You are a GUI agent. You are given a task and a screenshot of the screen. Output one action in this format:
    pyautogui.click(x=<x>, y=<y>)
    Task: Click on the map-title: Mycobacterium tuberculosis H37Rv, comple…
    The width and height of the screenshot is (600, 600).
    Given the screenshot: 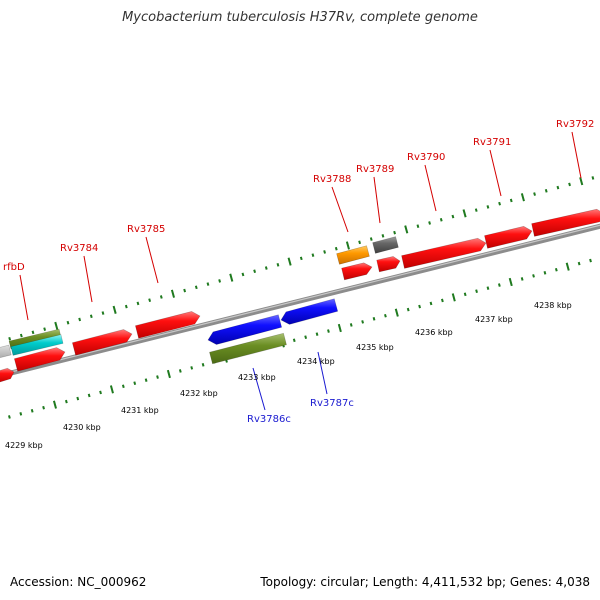 What is the action you would take?
    pyautogui.click(x=300, y=17)
    